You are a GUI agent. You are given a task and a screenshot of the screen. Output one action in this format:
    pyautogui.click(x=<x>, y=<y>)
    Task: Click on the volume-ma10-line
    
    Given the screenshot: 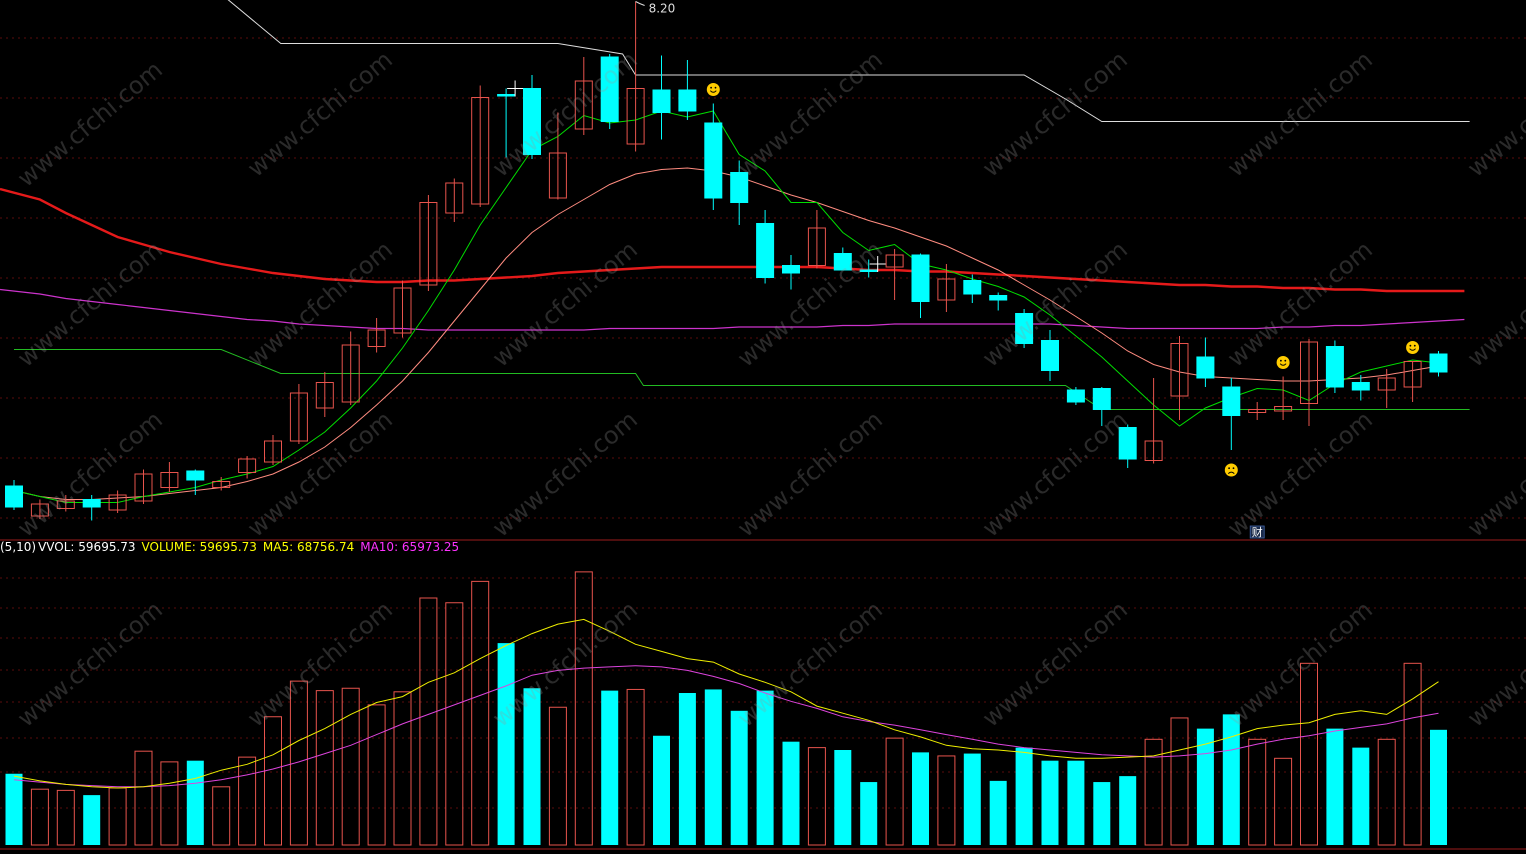 What is the action you would take?
    pyautogui.click(x=726, y=726)
    